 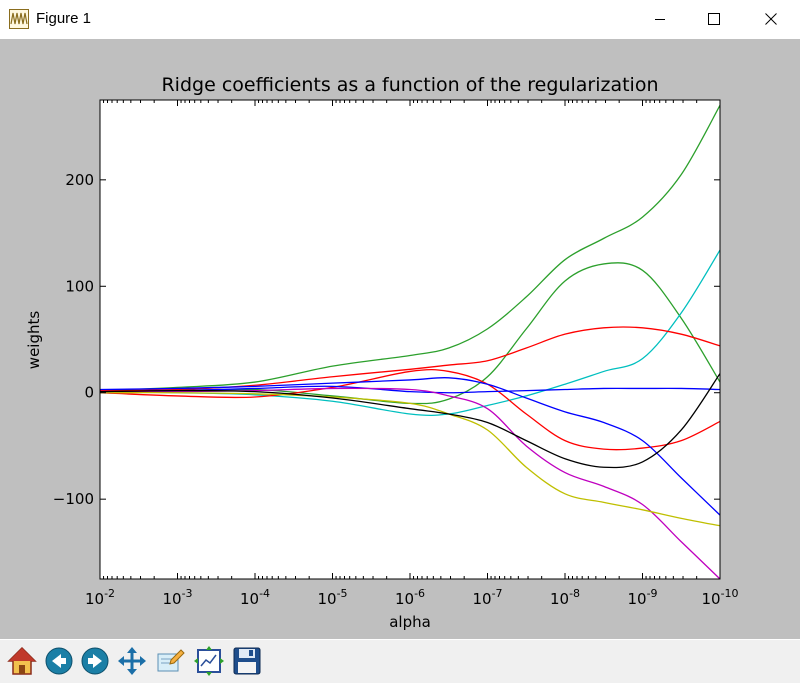 I want to click on subplots-button, so click(x=209, y=661).